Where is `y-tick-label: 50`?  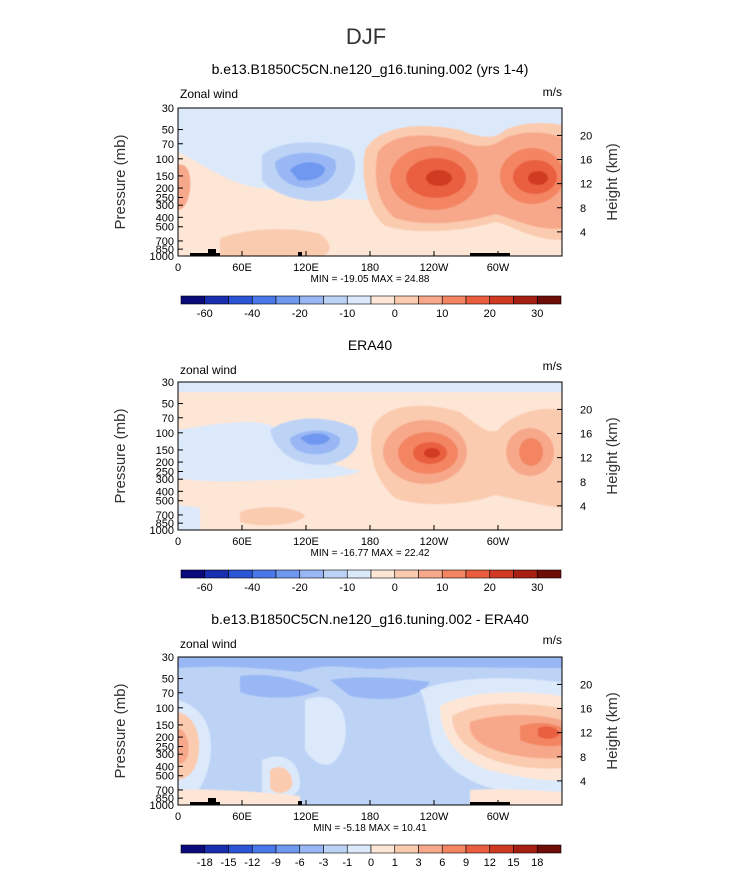
y-tick-label: 50 is located at coordinates (168, 131).